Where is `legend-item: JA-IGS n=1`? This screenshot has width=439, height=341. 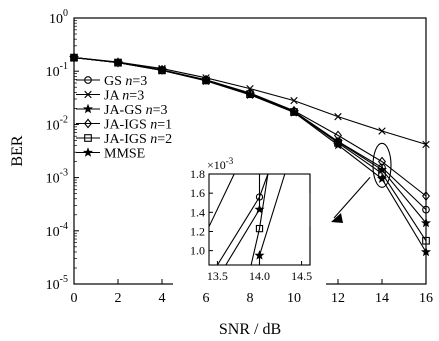
legend-item: JA-IGS n=1 is located at coordinates (124, 125).